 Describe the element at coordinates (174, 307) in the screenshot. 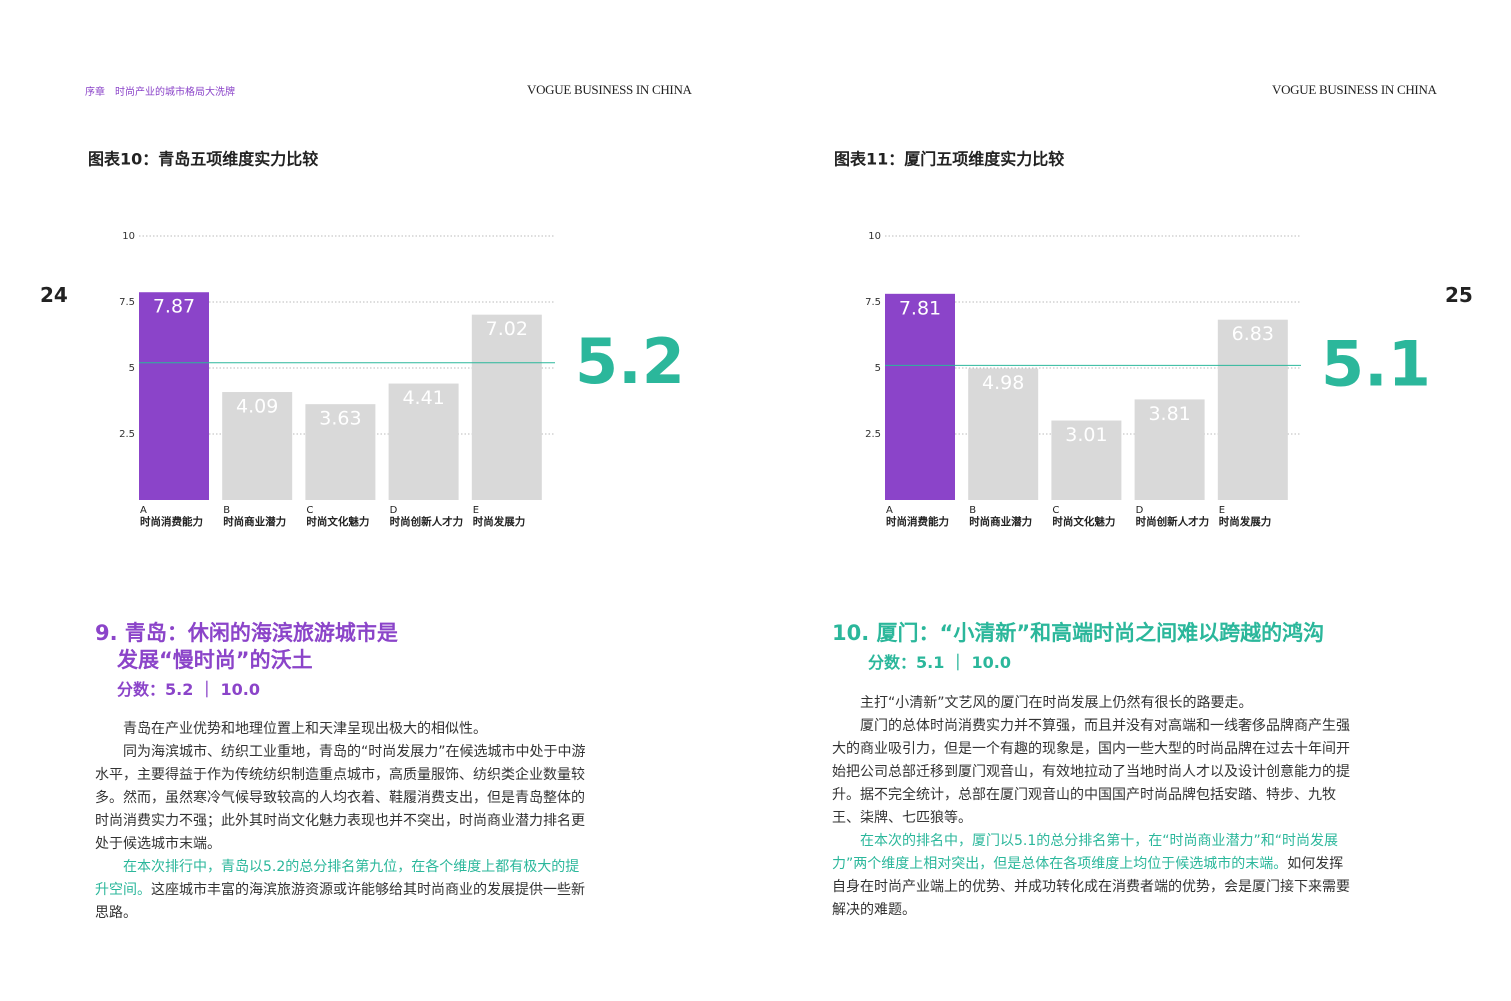

I see `data-label: 7.87` at that location.